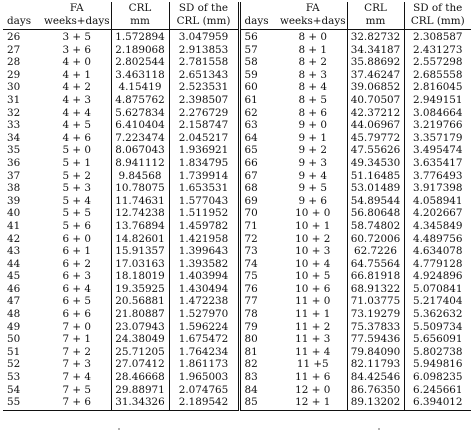 Image resolution: width=474 pixels, height=437 pixels. What do you see at coordinates (140, 176) in the screenshot?
I see `crl-cell-left: 9.84568` at bounding box center [140, 176].